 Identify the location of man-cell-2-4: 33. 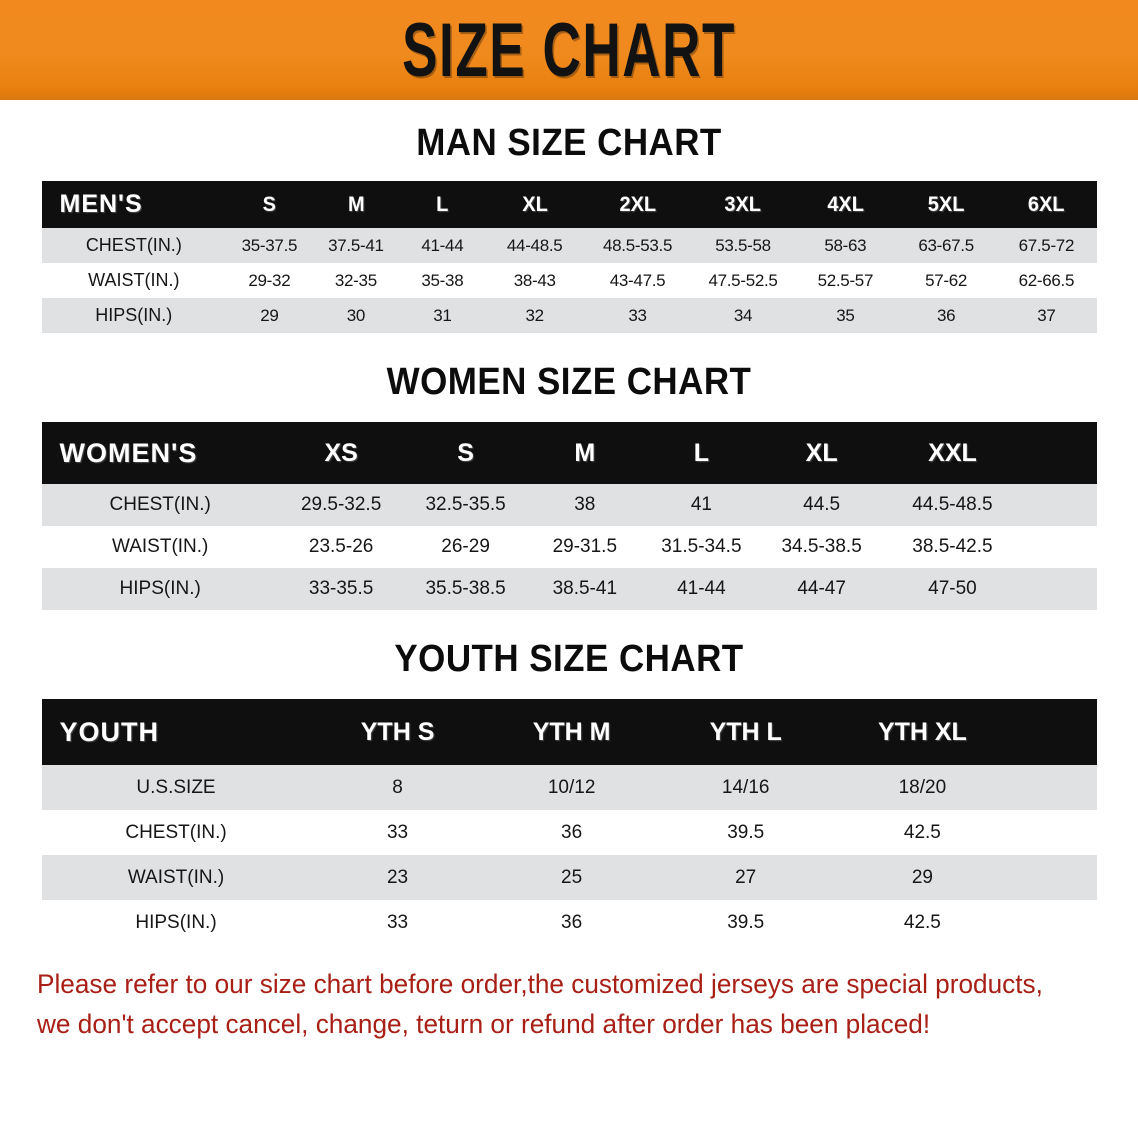
(637, 315).